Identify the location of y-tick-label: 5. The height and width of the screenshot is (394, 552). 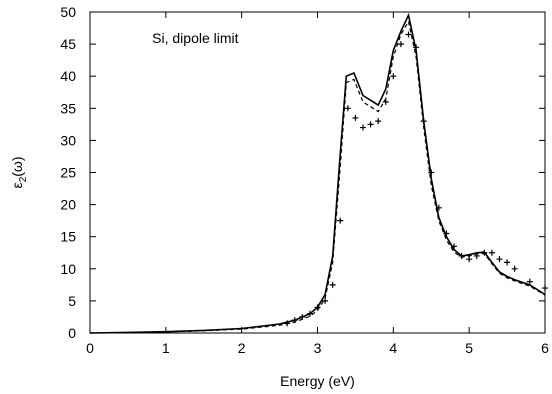
(72, 301).